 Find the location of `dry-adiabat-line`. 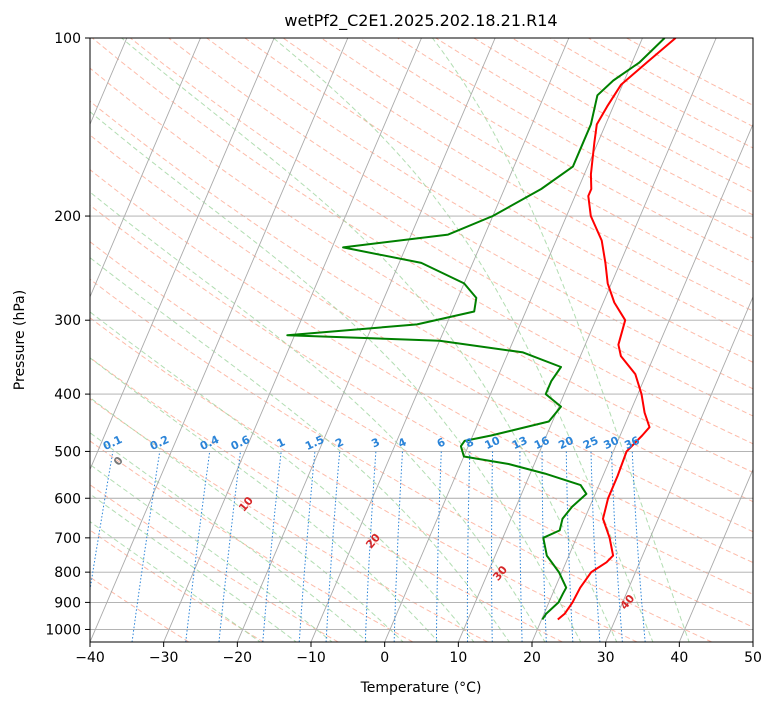

dry-adiabat-line is located at coordinates (177, 585).